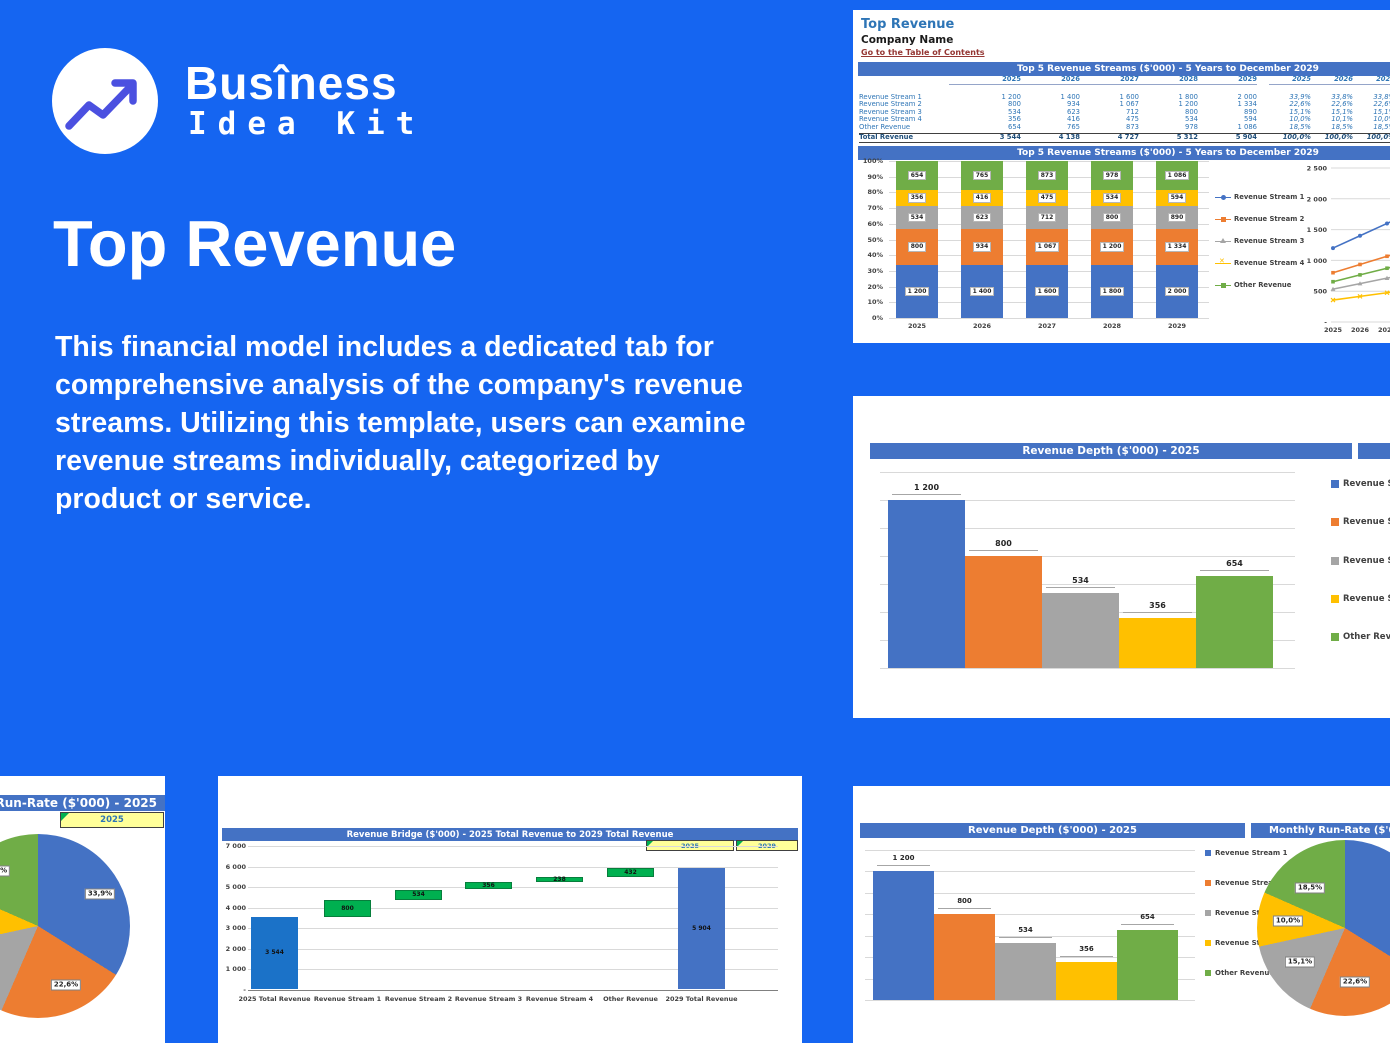  Describe the element at coordinates (1047, 217) in the screenshot. I see `segment-data-label: 712` at that location.